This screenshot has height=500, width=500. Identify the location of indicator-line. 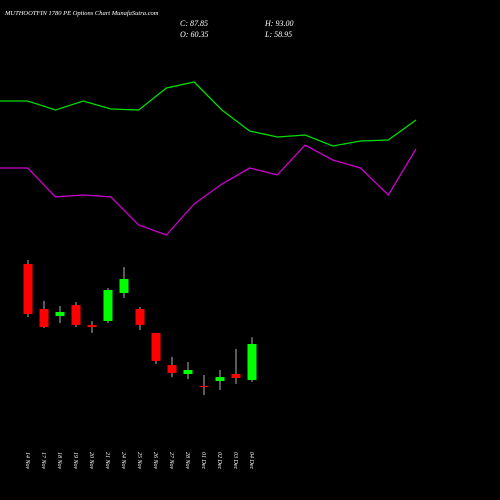
(208, 114).